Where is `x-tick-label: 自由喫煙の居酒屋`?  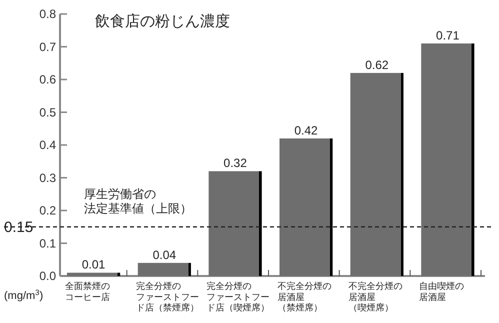
x-tick-label: 自由喫煙の居酒屋 is located at coordinates (441, 291).